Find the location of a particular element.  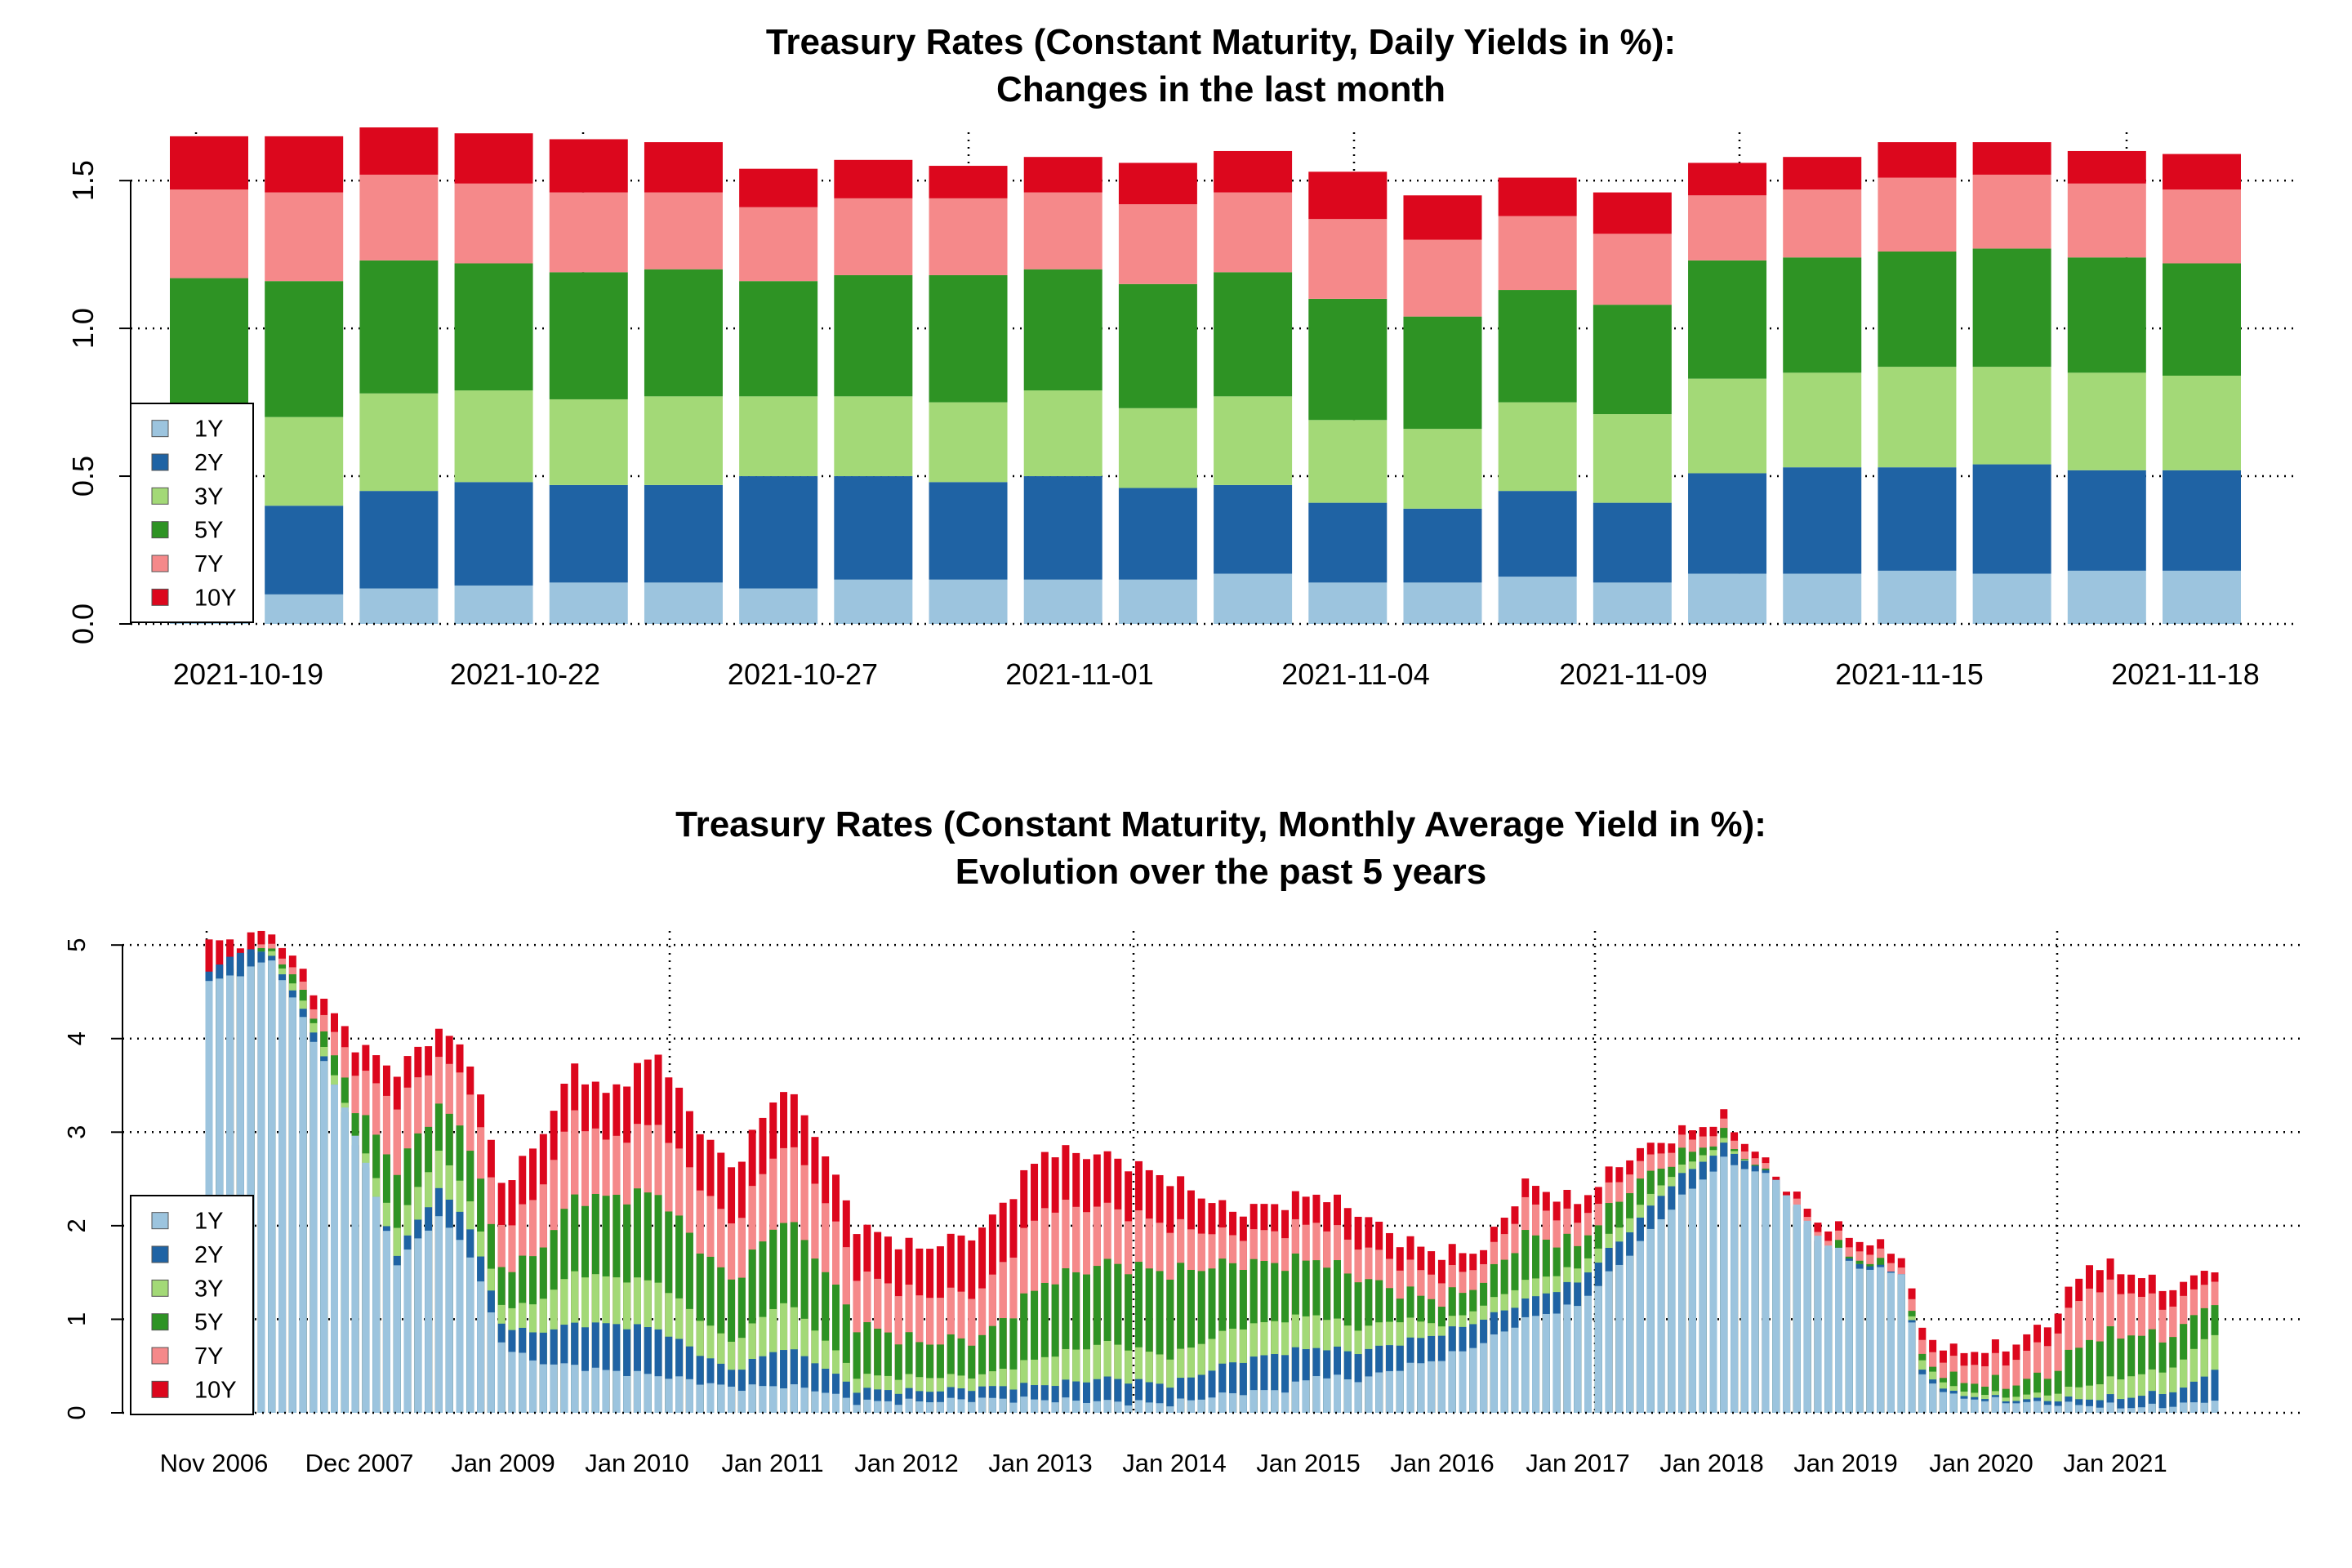

x-tick-label: 2021-11-09 is located at coordinates (1633, 674).